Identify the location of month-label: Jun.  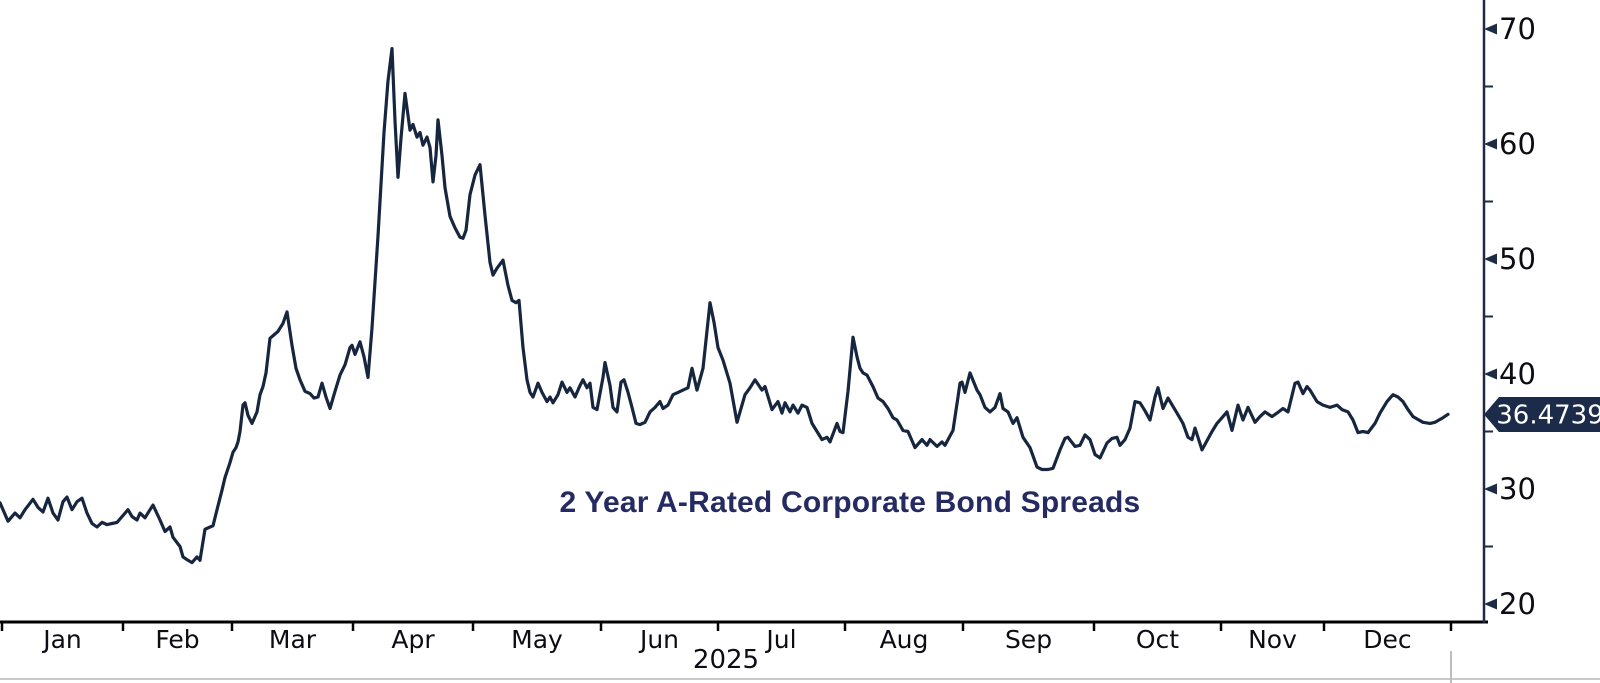
(658, 639).